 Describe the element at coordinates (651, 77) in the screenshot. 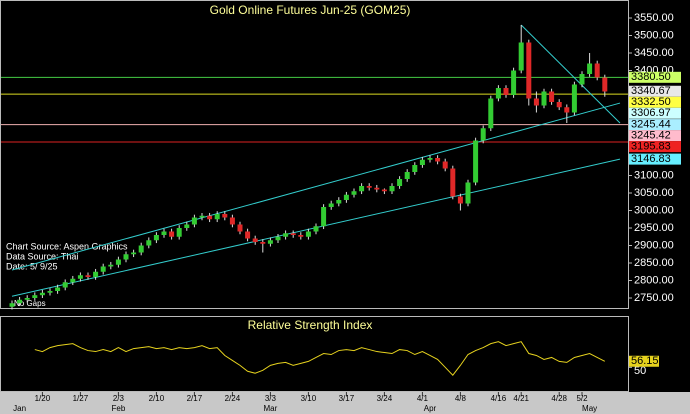

I see `level-label: 3380.50` at that location.